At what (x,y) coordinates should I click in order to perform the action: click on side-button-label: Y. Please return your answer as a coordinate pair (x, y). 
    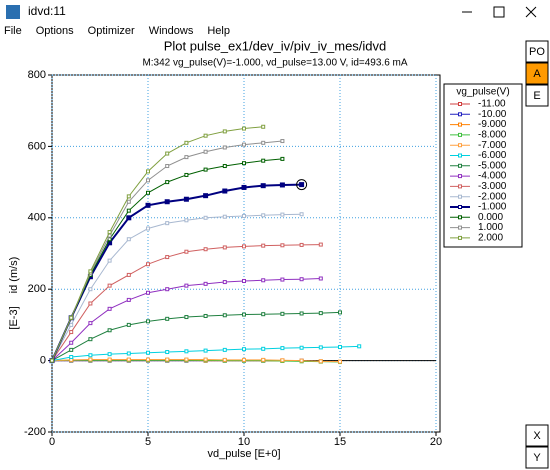
    Looking at the image, I should click on (537, 458).